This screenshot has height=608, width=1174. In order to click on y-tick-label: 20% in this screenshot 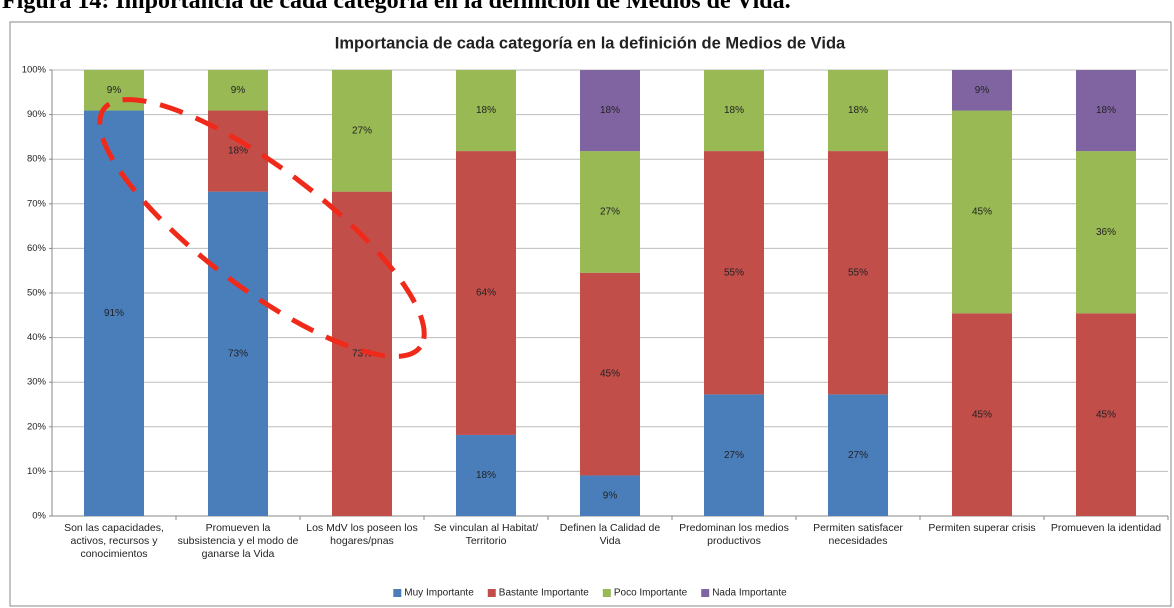, I will do `click(37, 426)`.